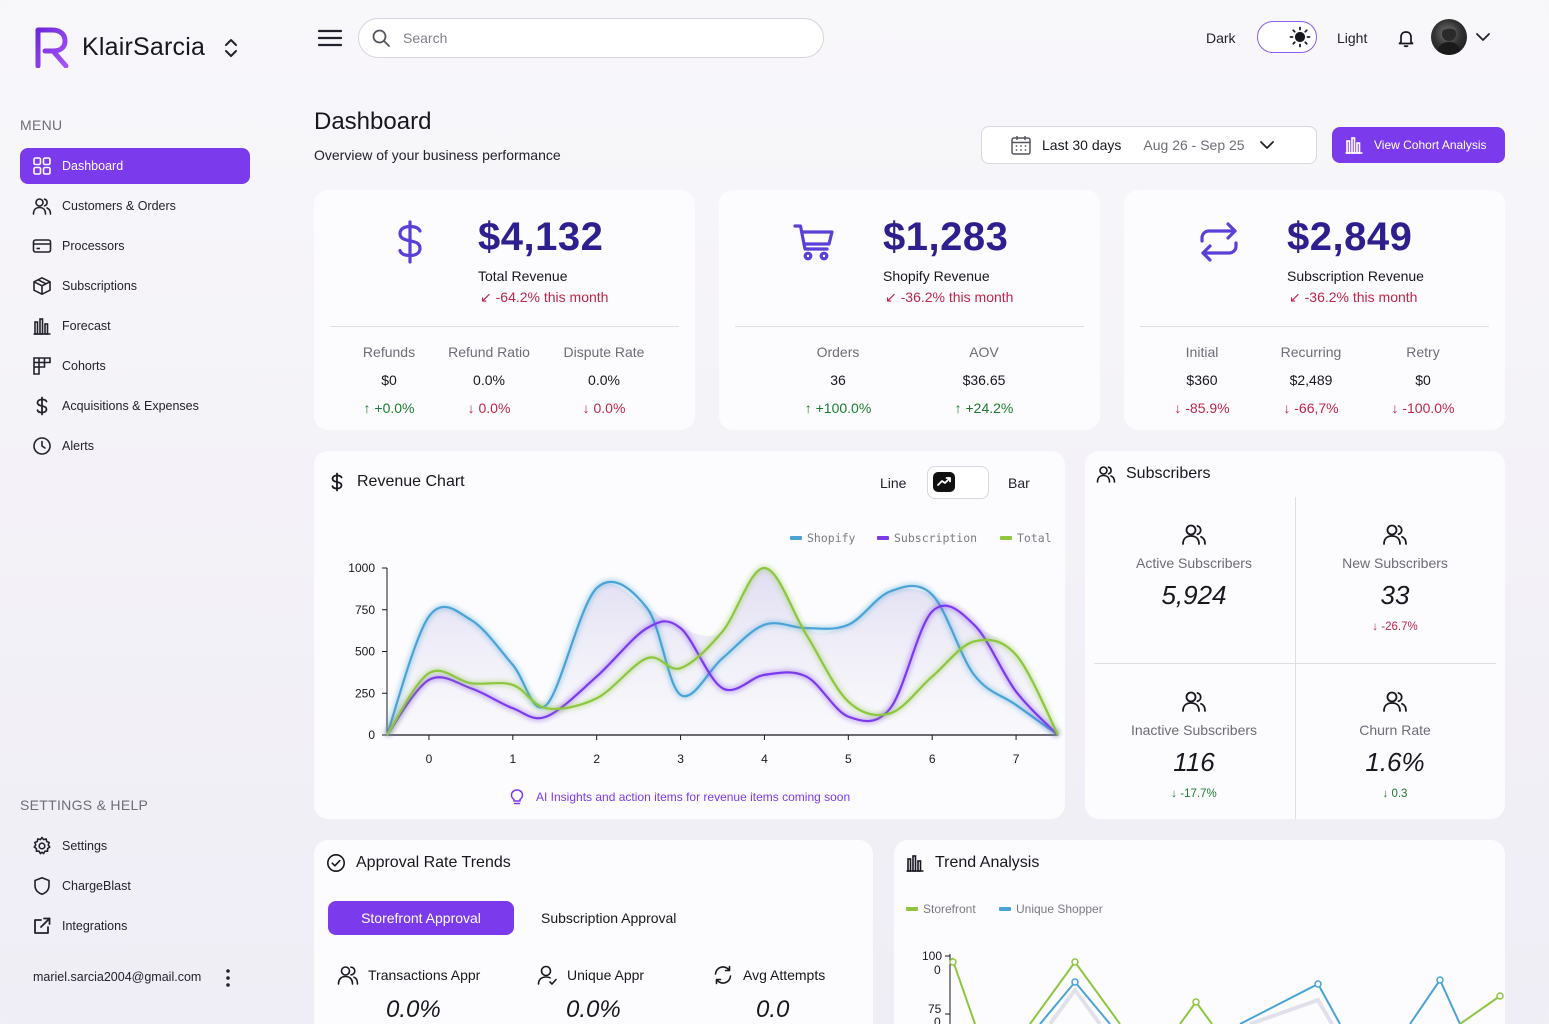  What do you see at coordinates (42, 925) in the screenshot?
I see `external-link-icon` at bounding box center [42, 925].